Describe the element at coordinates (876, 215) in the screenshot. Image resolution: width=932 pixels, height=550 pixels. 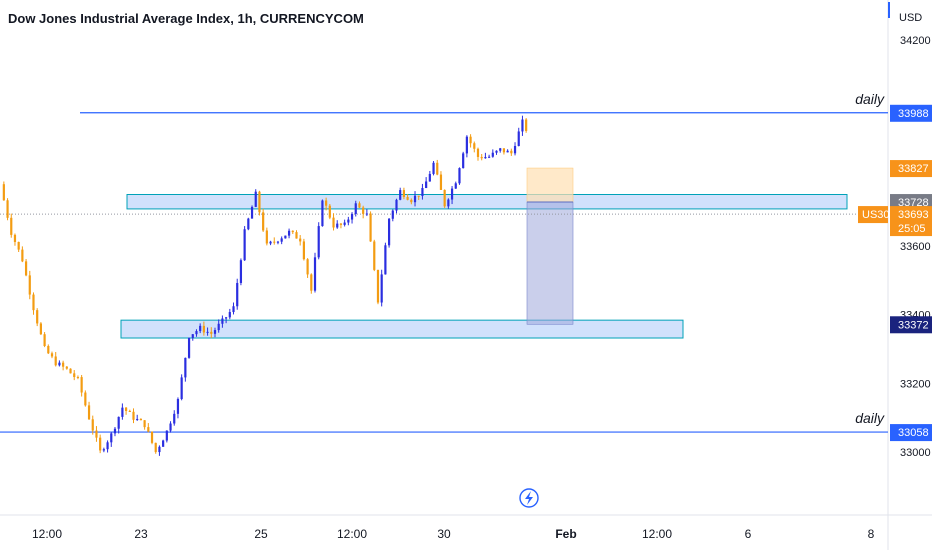
I see `symbol-tag-text: US30` at that location.